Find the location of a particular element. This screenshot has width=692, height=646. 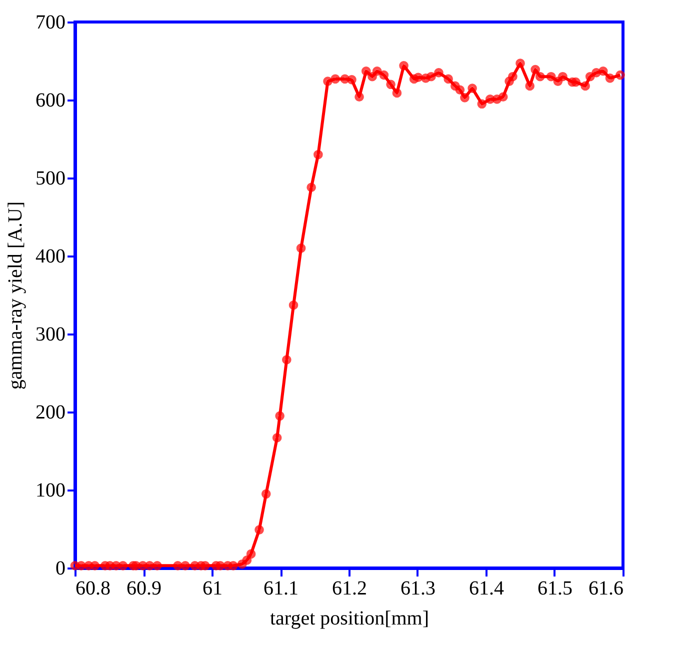

y-tick-label: 100 is located at coordinates (51, 491).